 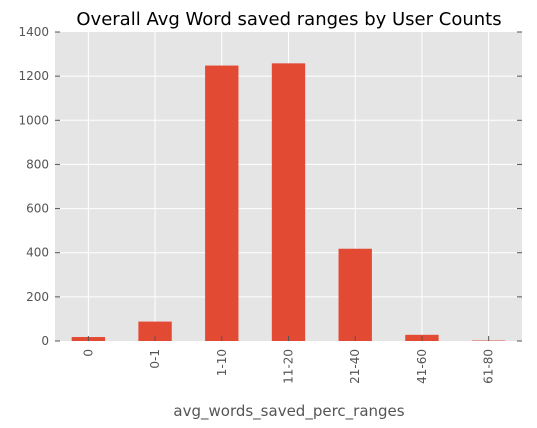 I want to click on x-tick-label: 61-80, so click(x=489, y=366).